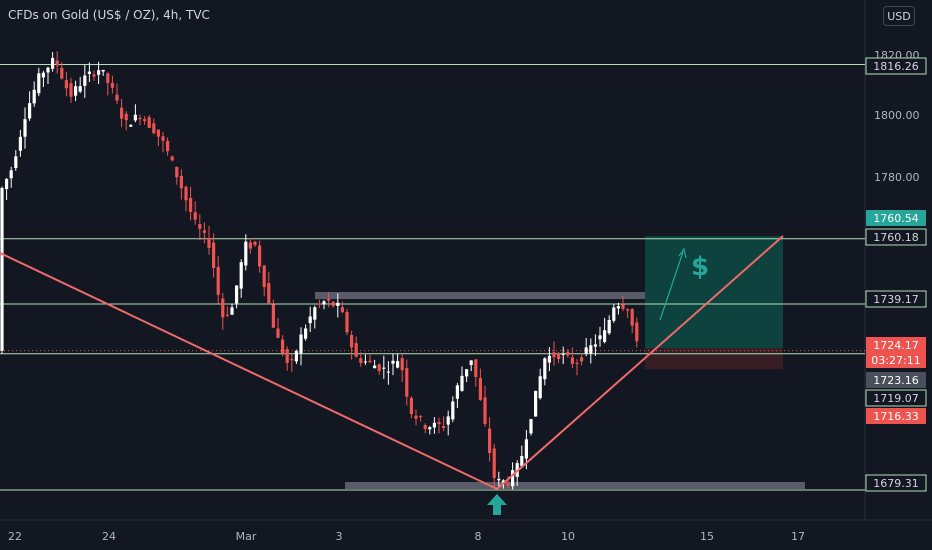 This screenshot has width=932, height=550. Describe the element at coordinates (109, 15) in the screenshot. I see `chart-title: CFDs on Gold (US$ / OZ), 4h, TVC` at that location.